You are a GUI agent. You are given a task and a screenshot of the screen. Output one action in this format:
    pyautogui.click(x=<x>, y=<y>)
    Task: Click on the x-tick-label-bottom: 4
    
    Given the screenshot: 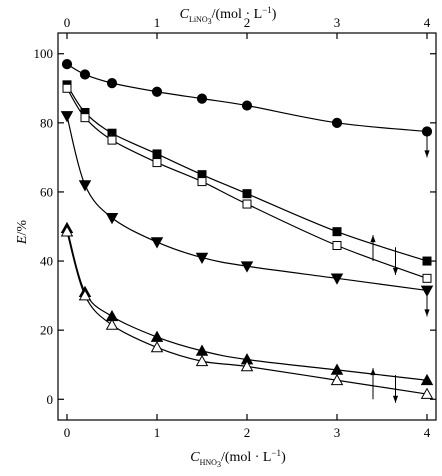 What is the action you would take?
    pyautogui.click(x=427, y=432)
    